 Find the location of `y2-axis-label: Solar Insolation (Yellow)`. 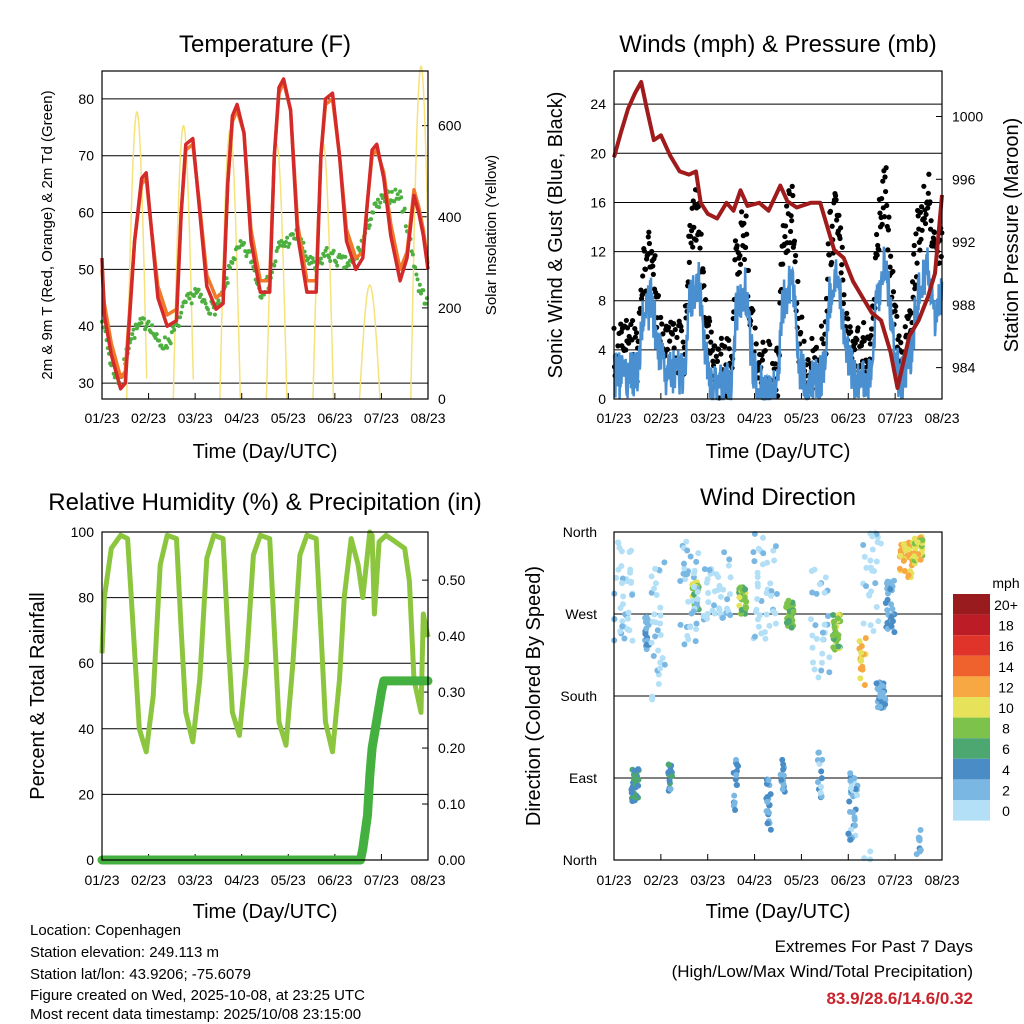

y2-axis-label: Solar Insolation (Yellow) is located at coordinates (491, 235).